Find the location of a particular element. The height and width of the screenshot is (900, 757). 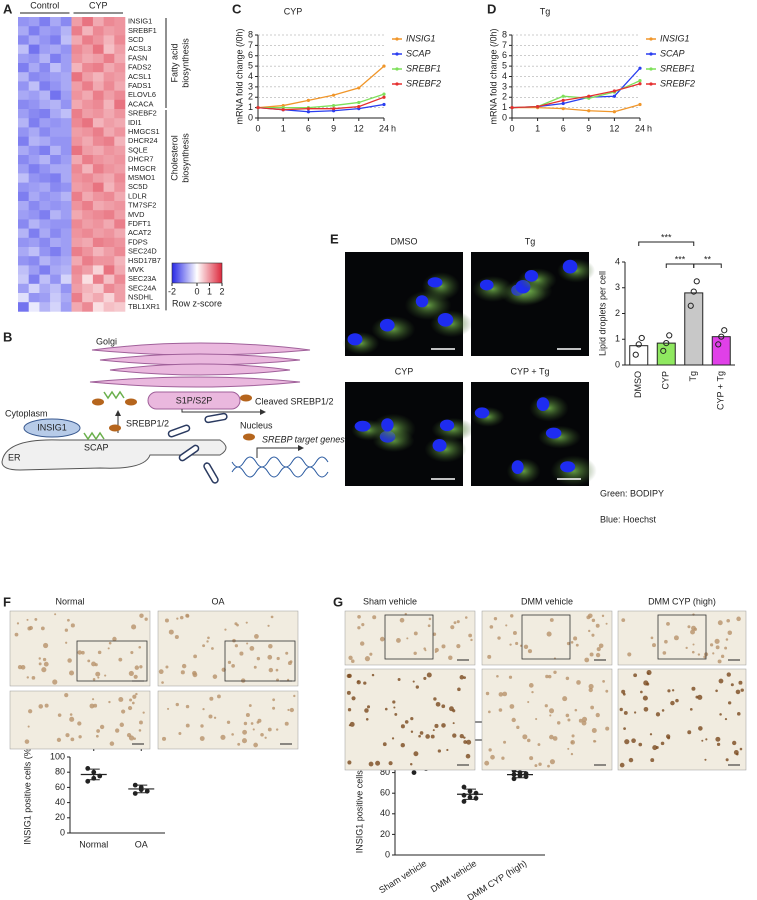

x-tick-label: 12 is located at coordinates (359, 128).